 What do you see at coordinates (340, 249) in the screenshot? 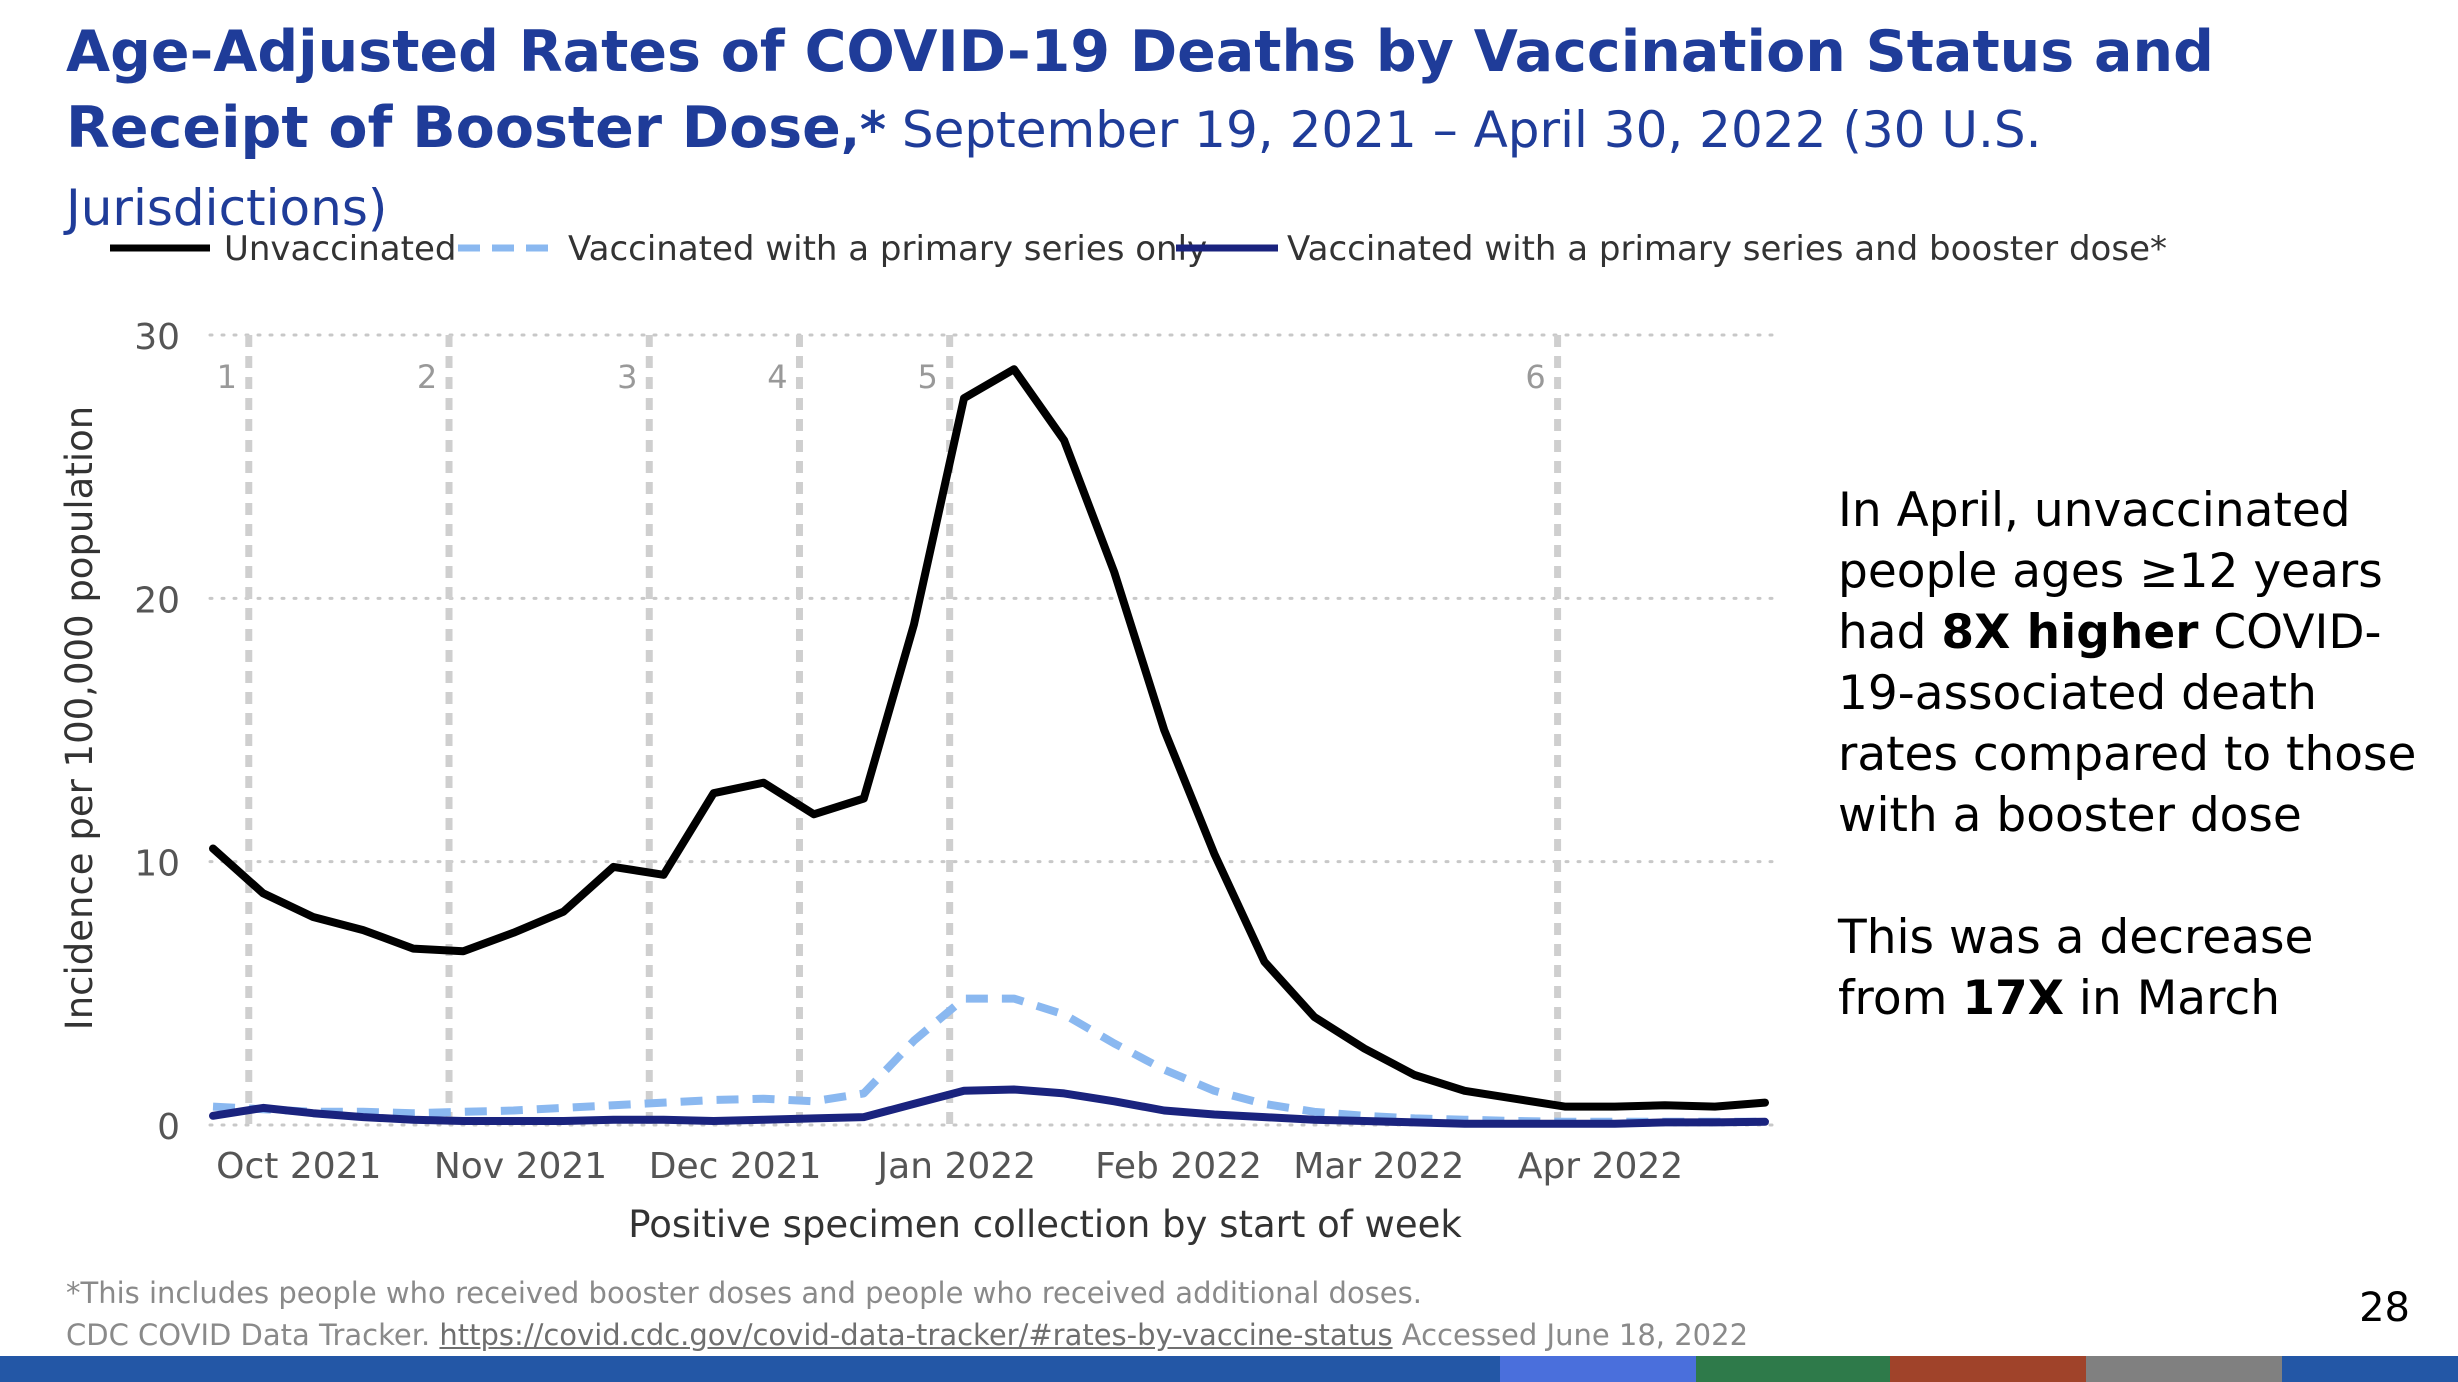
I see `legend-label-1: Unvaccinated` at bounding box center [340, 249].